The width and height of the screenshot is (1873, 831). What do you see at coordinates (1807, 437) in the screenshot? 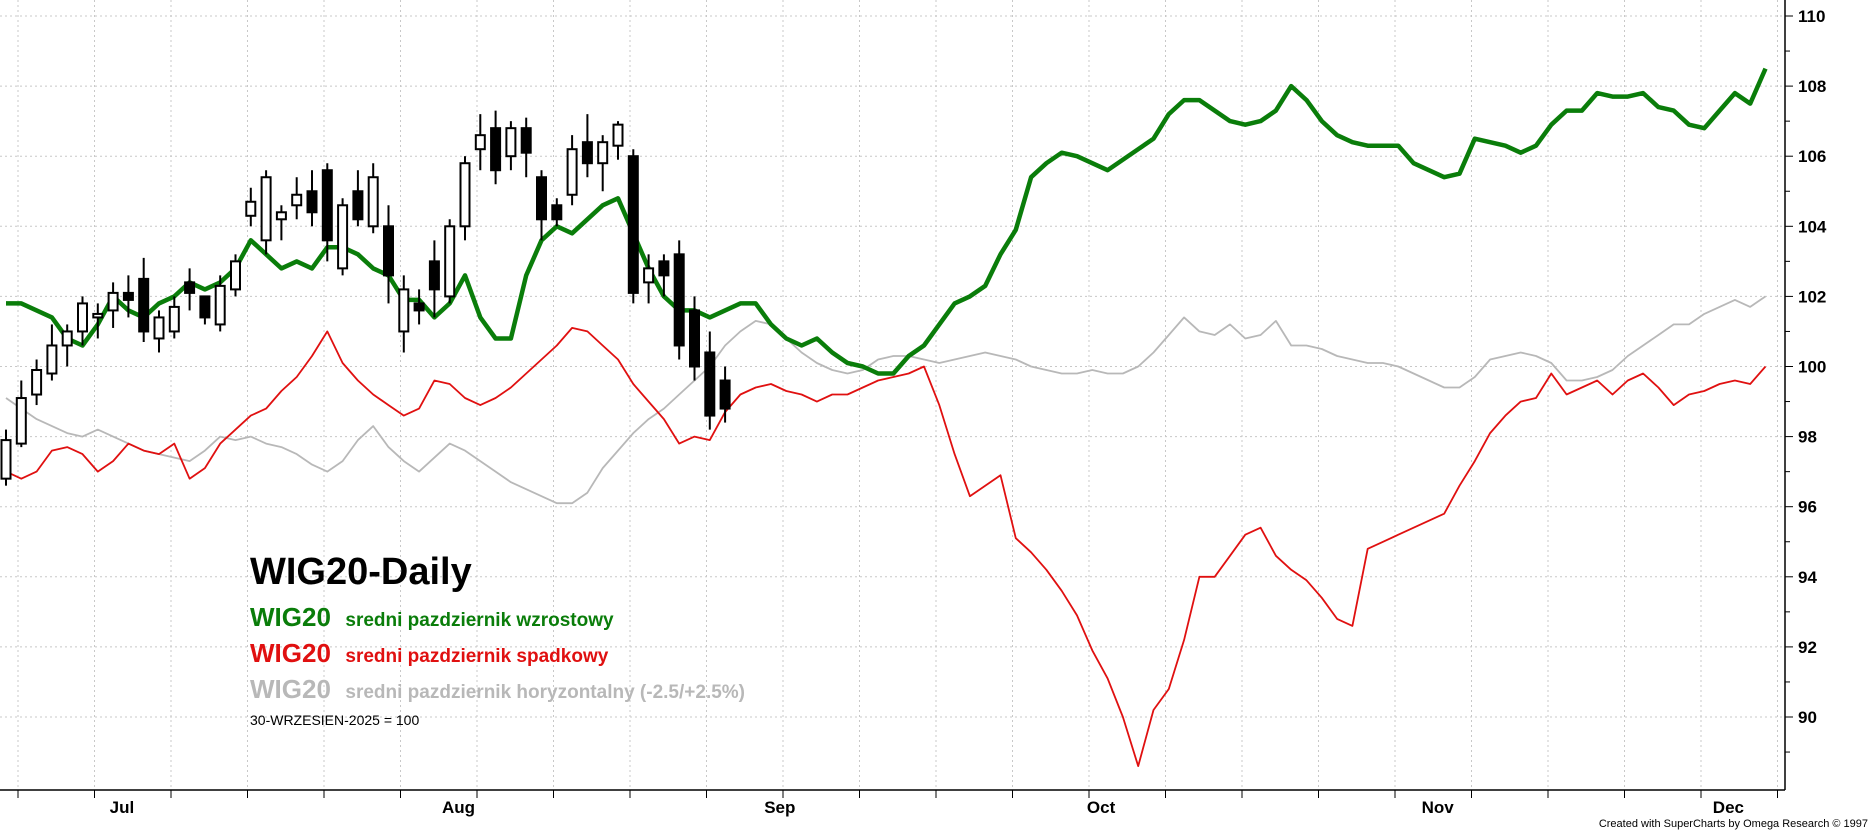
I see `y-tick-label: 98` at bounding box center [1807, 437].